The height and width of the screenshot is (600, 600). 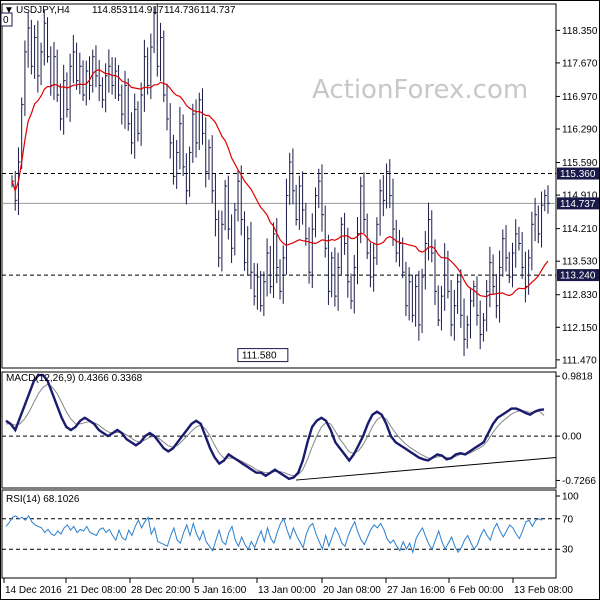 I want to click on left-edge-tag-box, so click(x=6, y=19).